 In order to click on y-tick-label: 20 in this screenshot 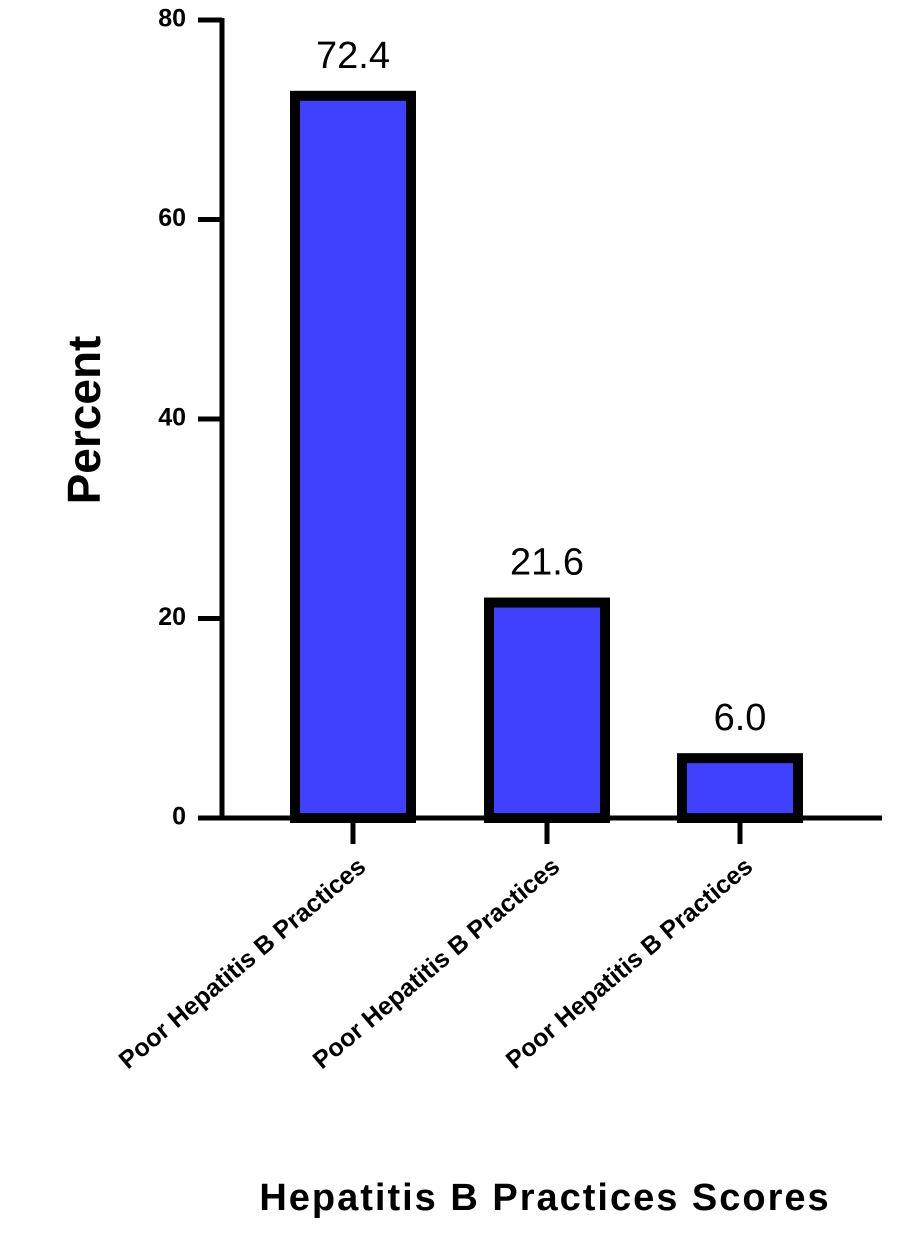, I will do `click(172, 617)`.